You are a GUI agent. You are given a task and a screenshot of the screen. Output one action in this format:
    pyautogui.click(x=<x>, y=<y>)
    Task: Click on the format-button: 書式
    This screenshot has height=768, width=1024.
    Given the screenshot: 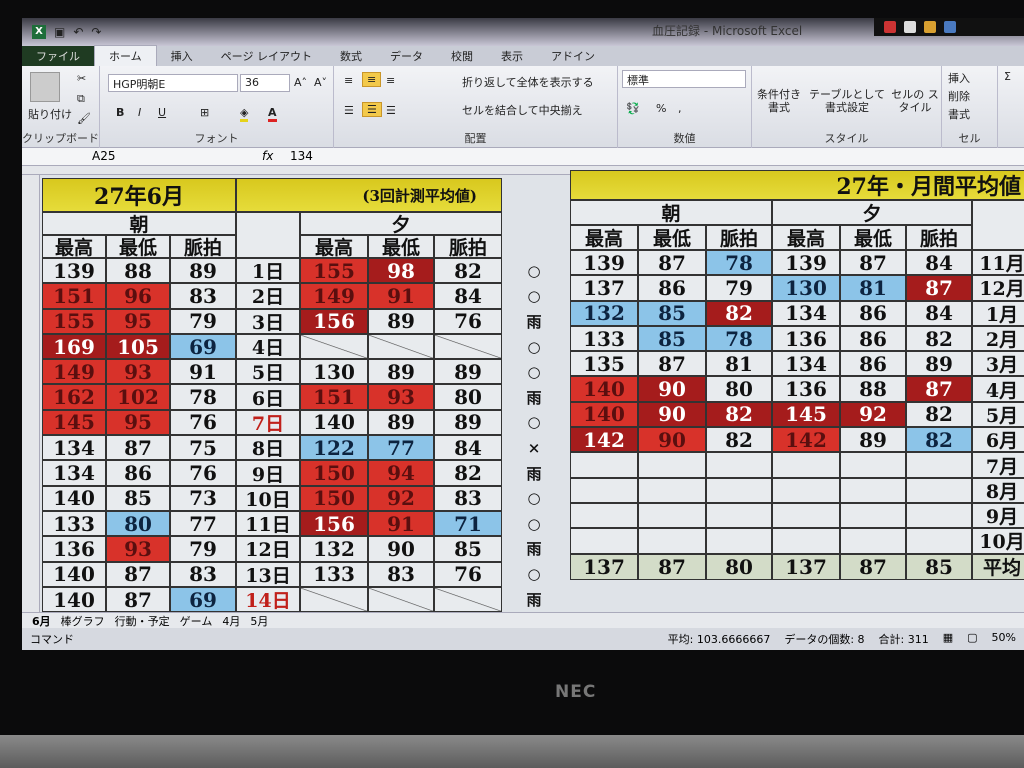 What is the action you would take?
    pyautogui.click(x=959, y=114)
    